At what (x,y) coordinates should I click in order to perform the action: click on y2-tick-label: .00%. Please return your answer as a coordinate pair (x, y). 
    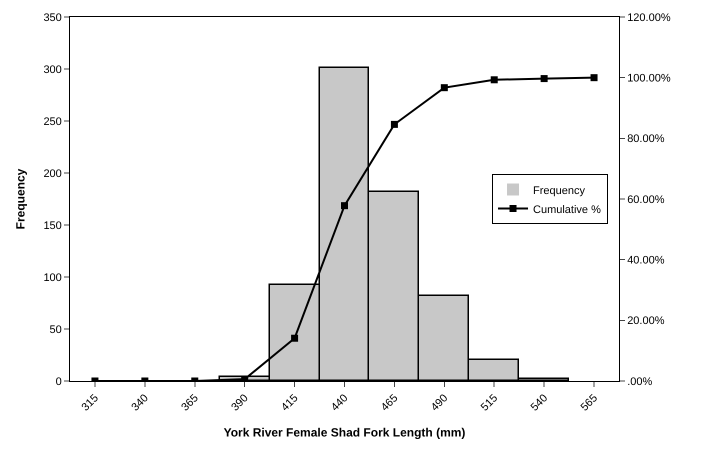
    Looking at the image, I should click on (639, 382).